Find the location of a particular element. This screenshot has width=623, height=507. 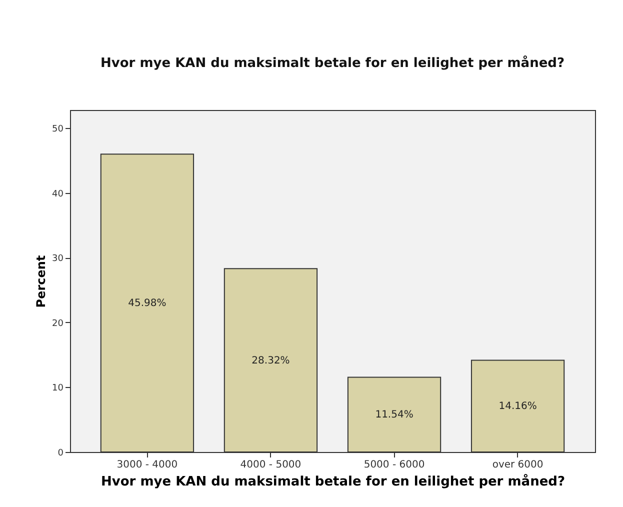

data-label: 11.54% is located at coordinates (394, 415).